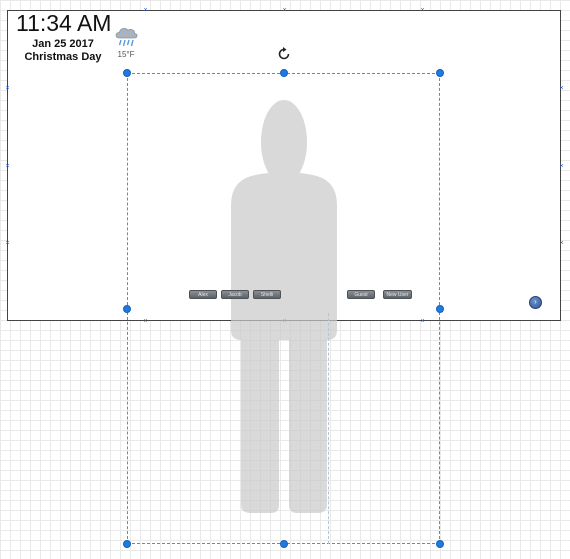  I want to click on resize-handle-top, so click(284, 73).